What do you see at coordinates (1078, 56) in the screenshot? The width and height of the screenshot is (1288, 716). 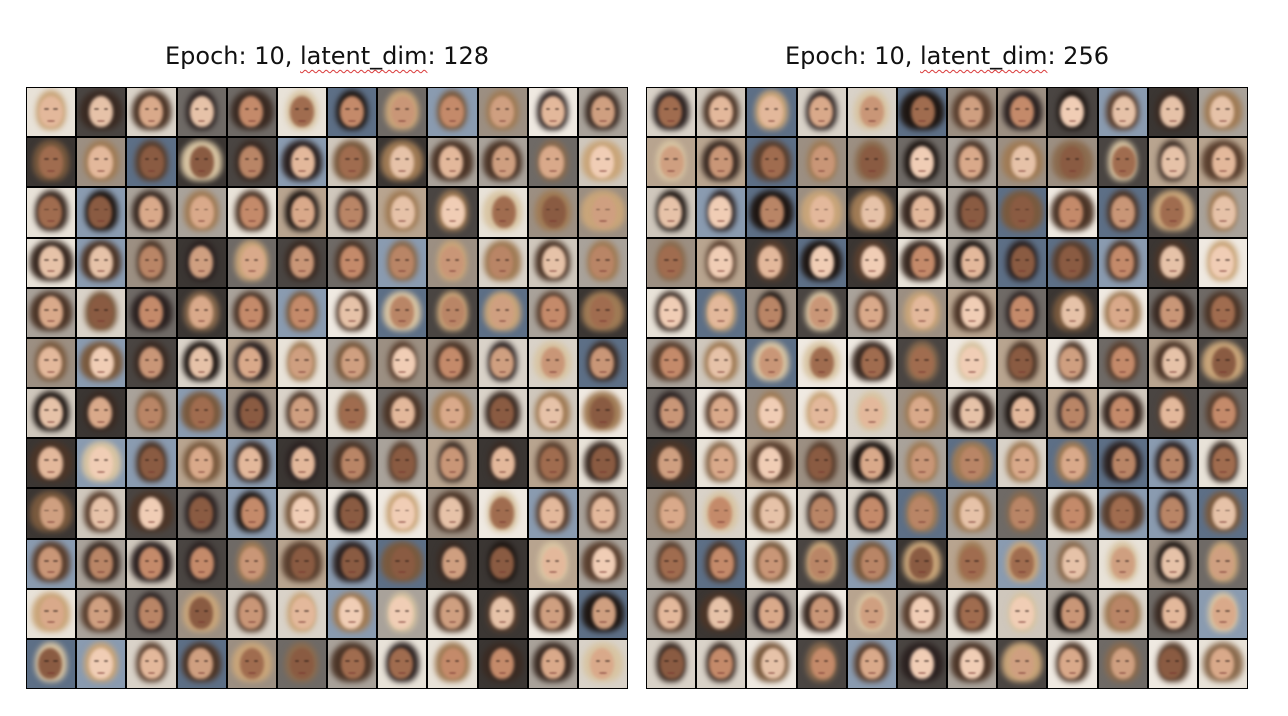 I see `title-suffix: : 256` at bounding box center [1078, 56].